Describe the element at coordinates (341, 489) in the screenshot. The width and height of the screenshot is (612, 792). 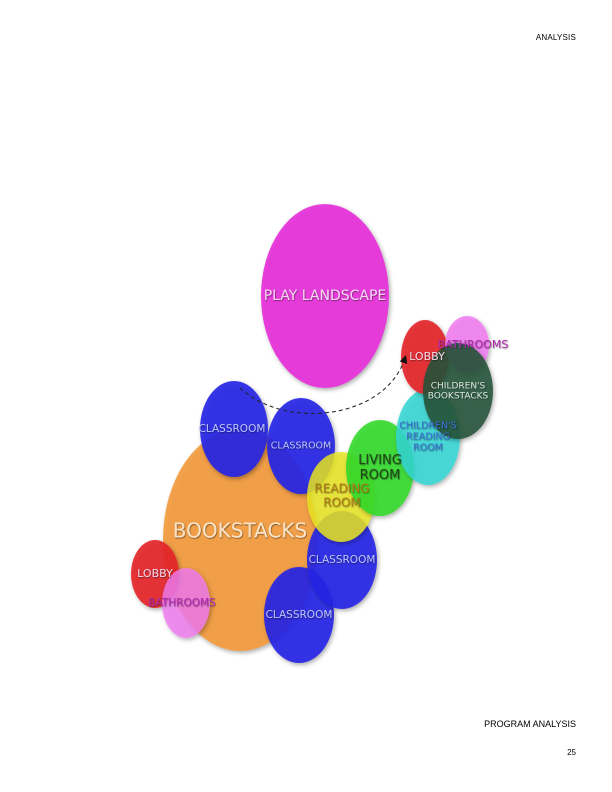
I see `reading-room-label: READING` at that location.